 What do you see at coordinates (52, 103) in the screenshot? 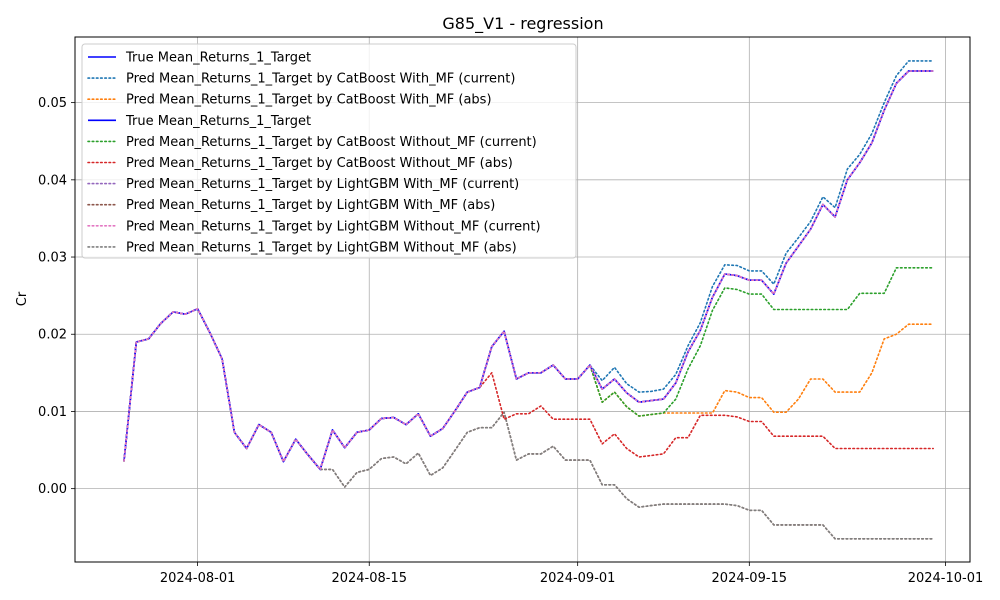
I see `y-tick-label: 0.05` at bounding box center [52, 103].